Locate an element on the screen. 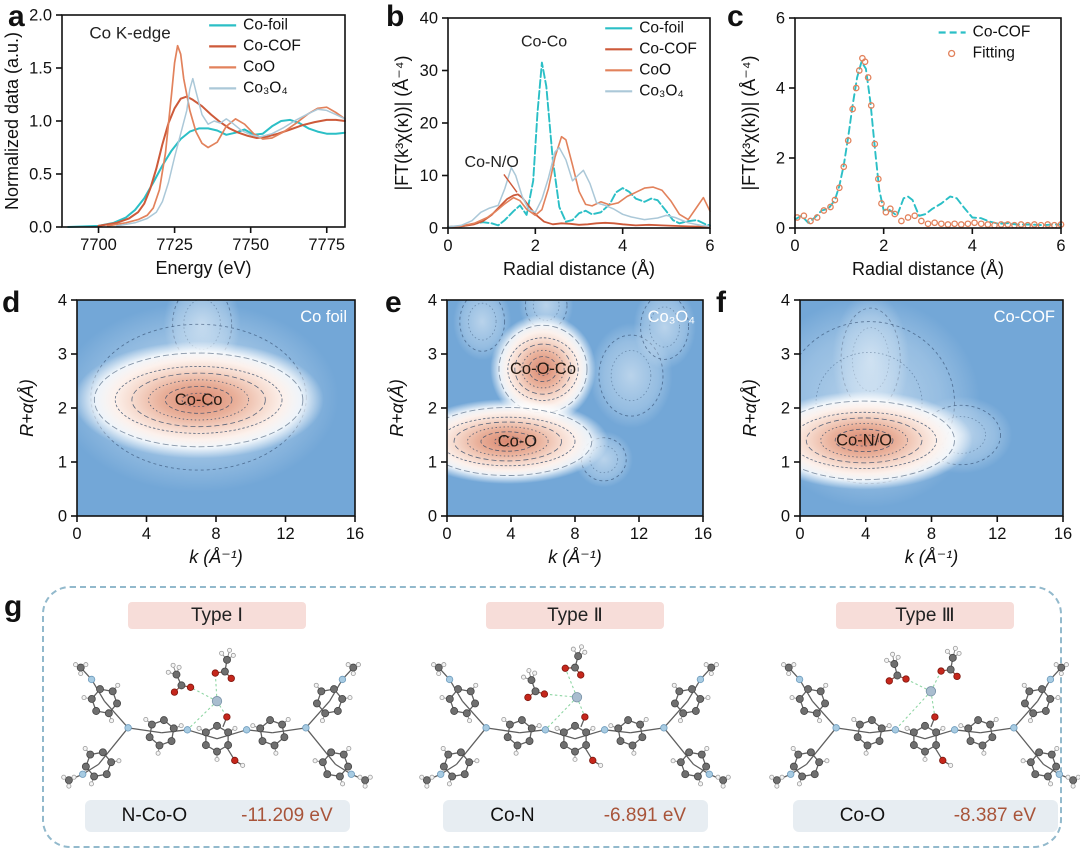 The width and height of the screenshot is (1080, 858). svg-text: |FT(k³χ(k))| (Å⁻⁴) is located at coordinates (749, 123).